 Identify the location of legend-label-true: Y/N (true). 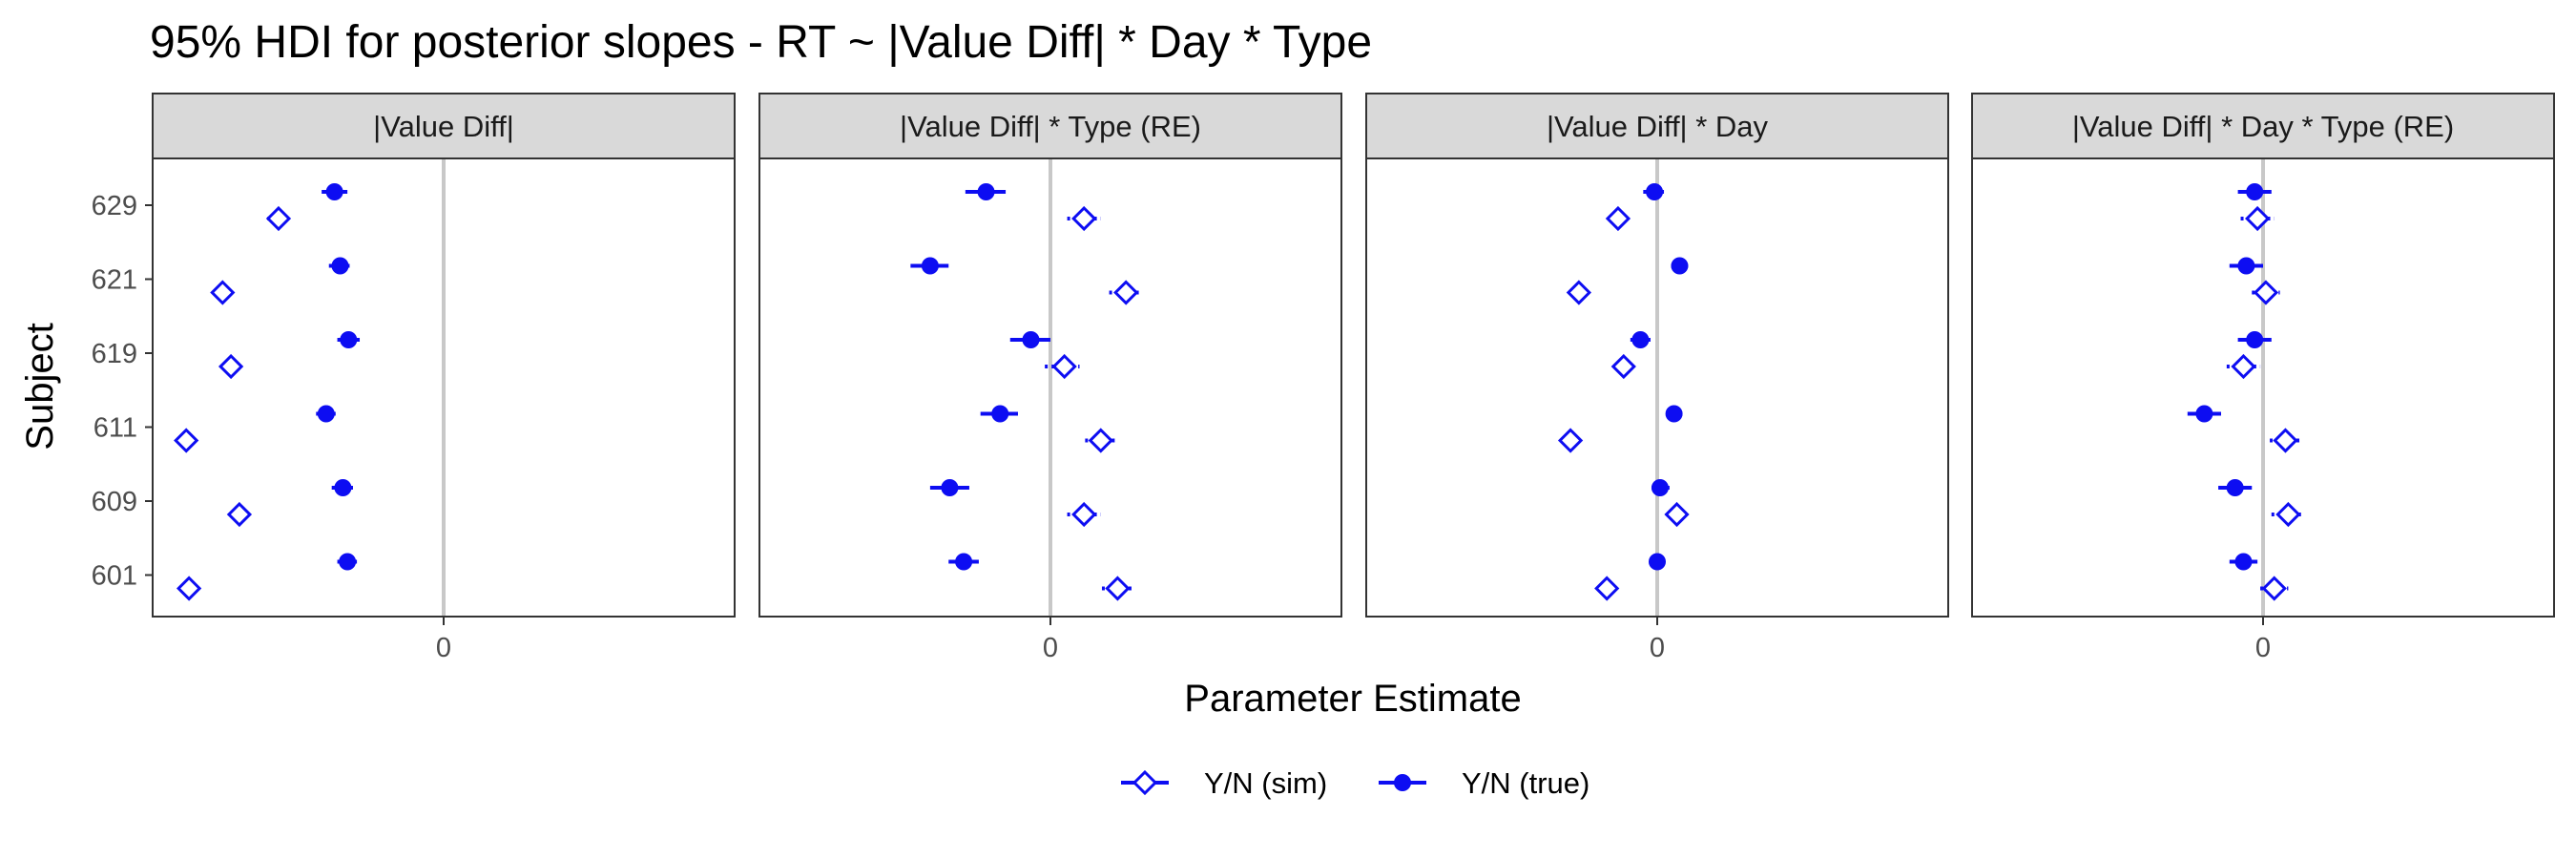
(1525, 783).